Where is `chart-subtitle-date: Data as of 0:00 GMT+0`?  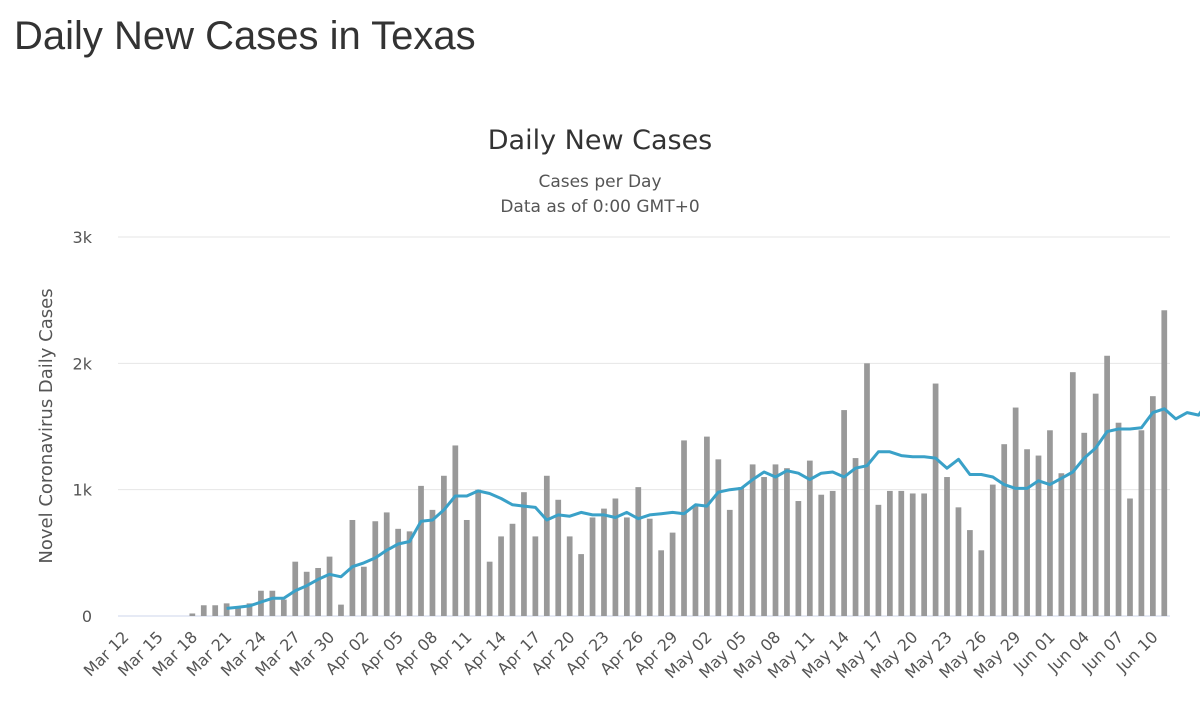
chart-subtitle-date: Data as of 0:00 GMT+0 is located at coordinates (599, 207).